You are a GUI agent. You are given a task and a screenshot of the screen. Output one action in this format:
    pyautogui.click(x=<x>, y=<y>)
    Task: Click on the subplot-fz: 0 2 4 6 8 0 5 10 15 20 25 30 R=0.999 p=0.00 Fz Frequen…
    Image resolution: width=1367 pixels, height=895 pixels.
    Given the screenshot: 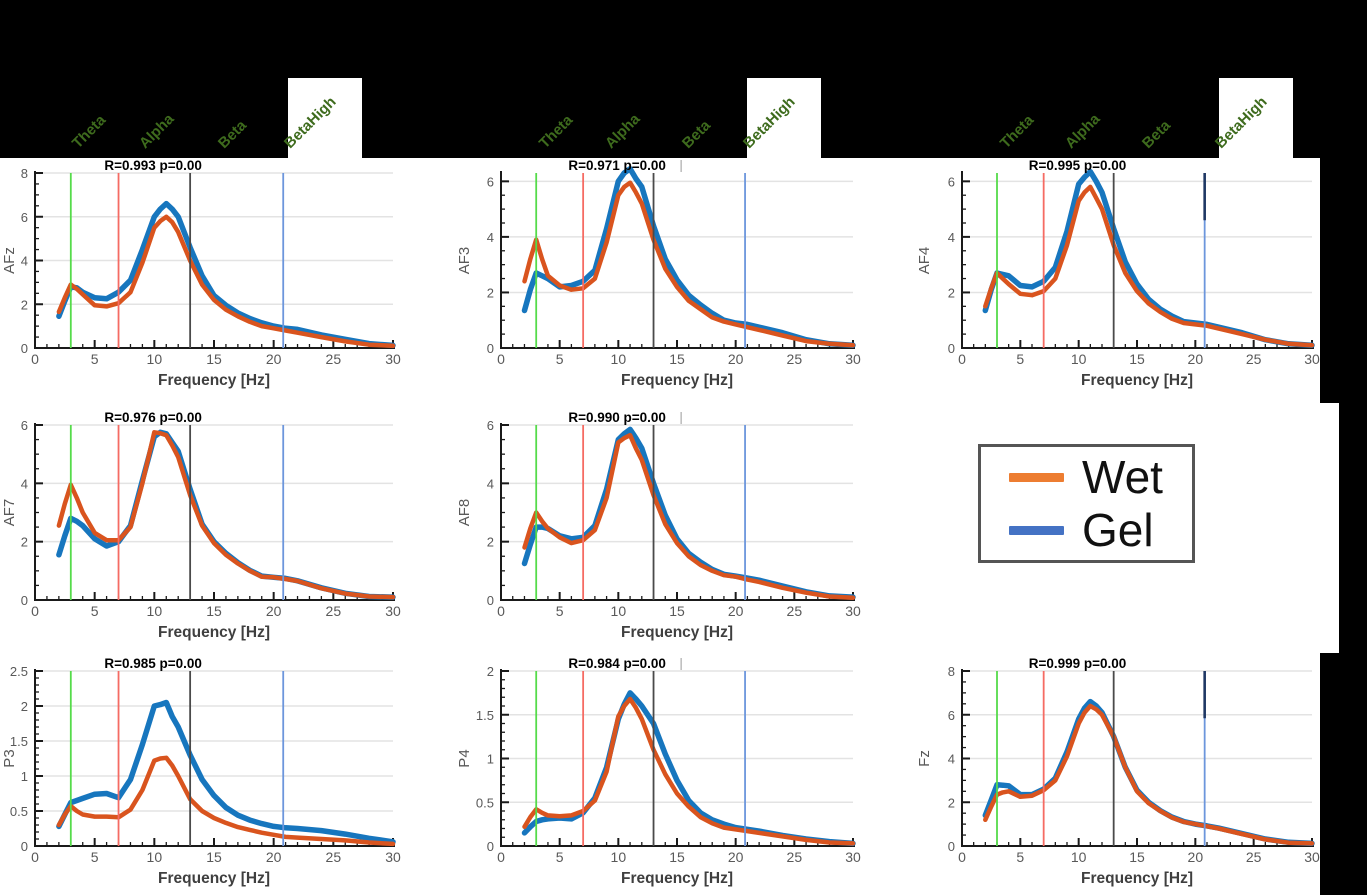 What is the action you would take?
    pyautogui.click(x=1141, y=775)
    